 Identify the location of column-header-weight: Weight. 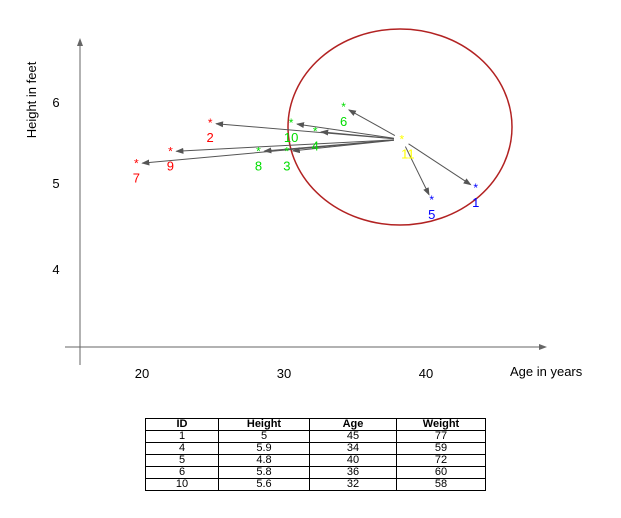
(441, 424).